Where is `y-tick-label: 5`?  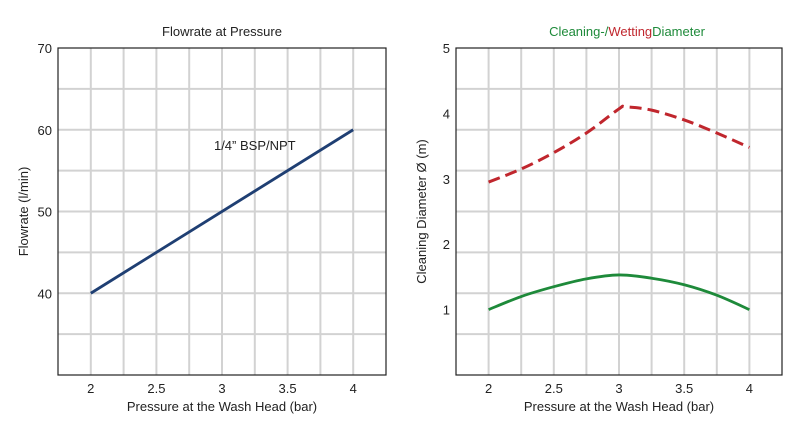 y-tick-label: 5 is located at coordinates (446, 48).